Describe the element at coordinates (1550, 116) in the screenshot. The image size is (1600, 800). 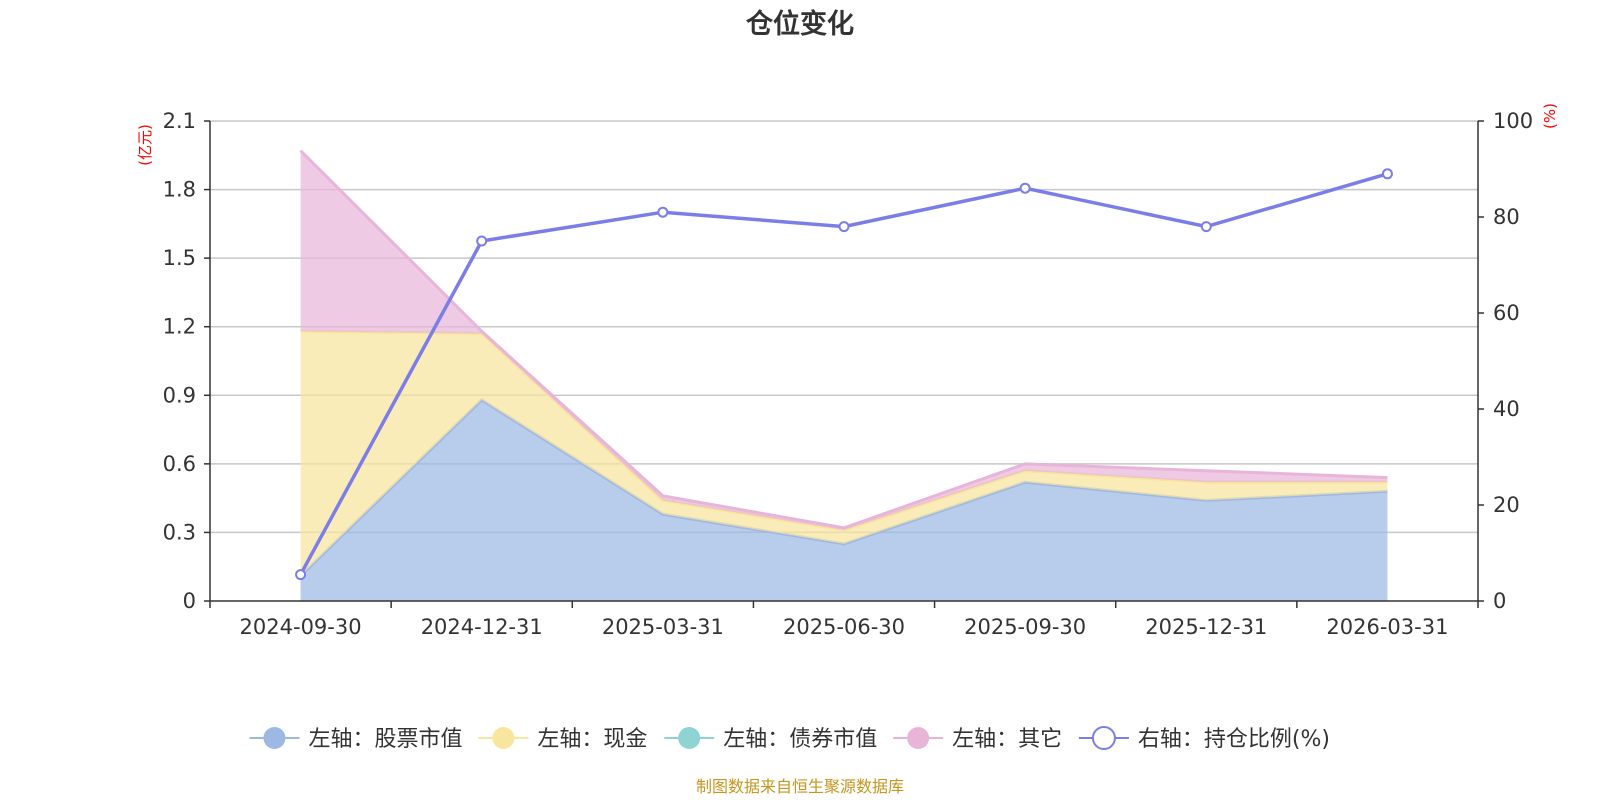
I see `right-axis-unit-label: (%)` at that location.